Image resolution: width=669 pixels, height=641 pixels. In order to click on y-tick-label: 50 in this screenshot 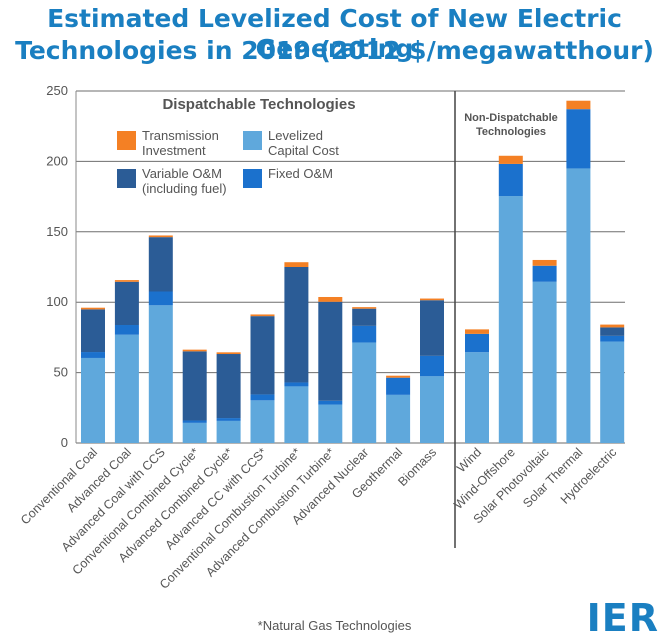, I will do `click(61, 372)`.